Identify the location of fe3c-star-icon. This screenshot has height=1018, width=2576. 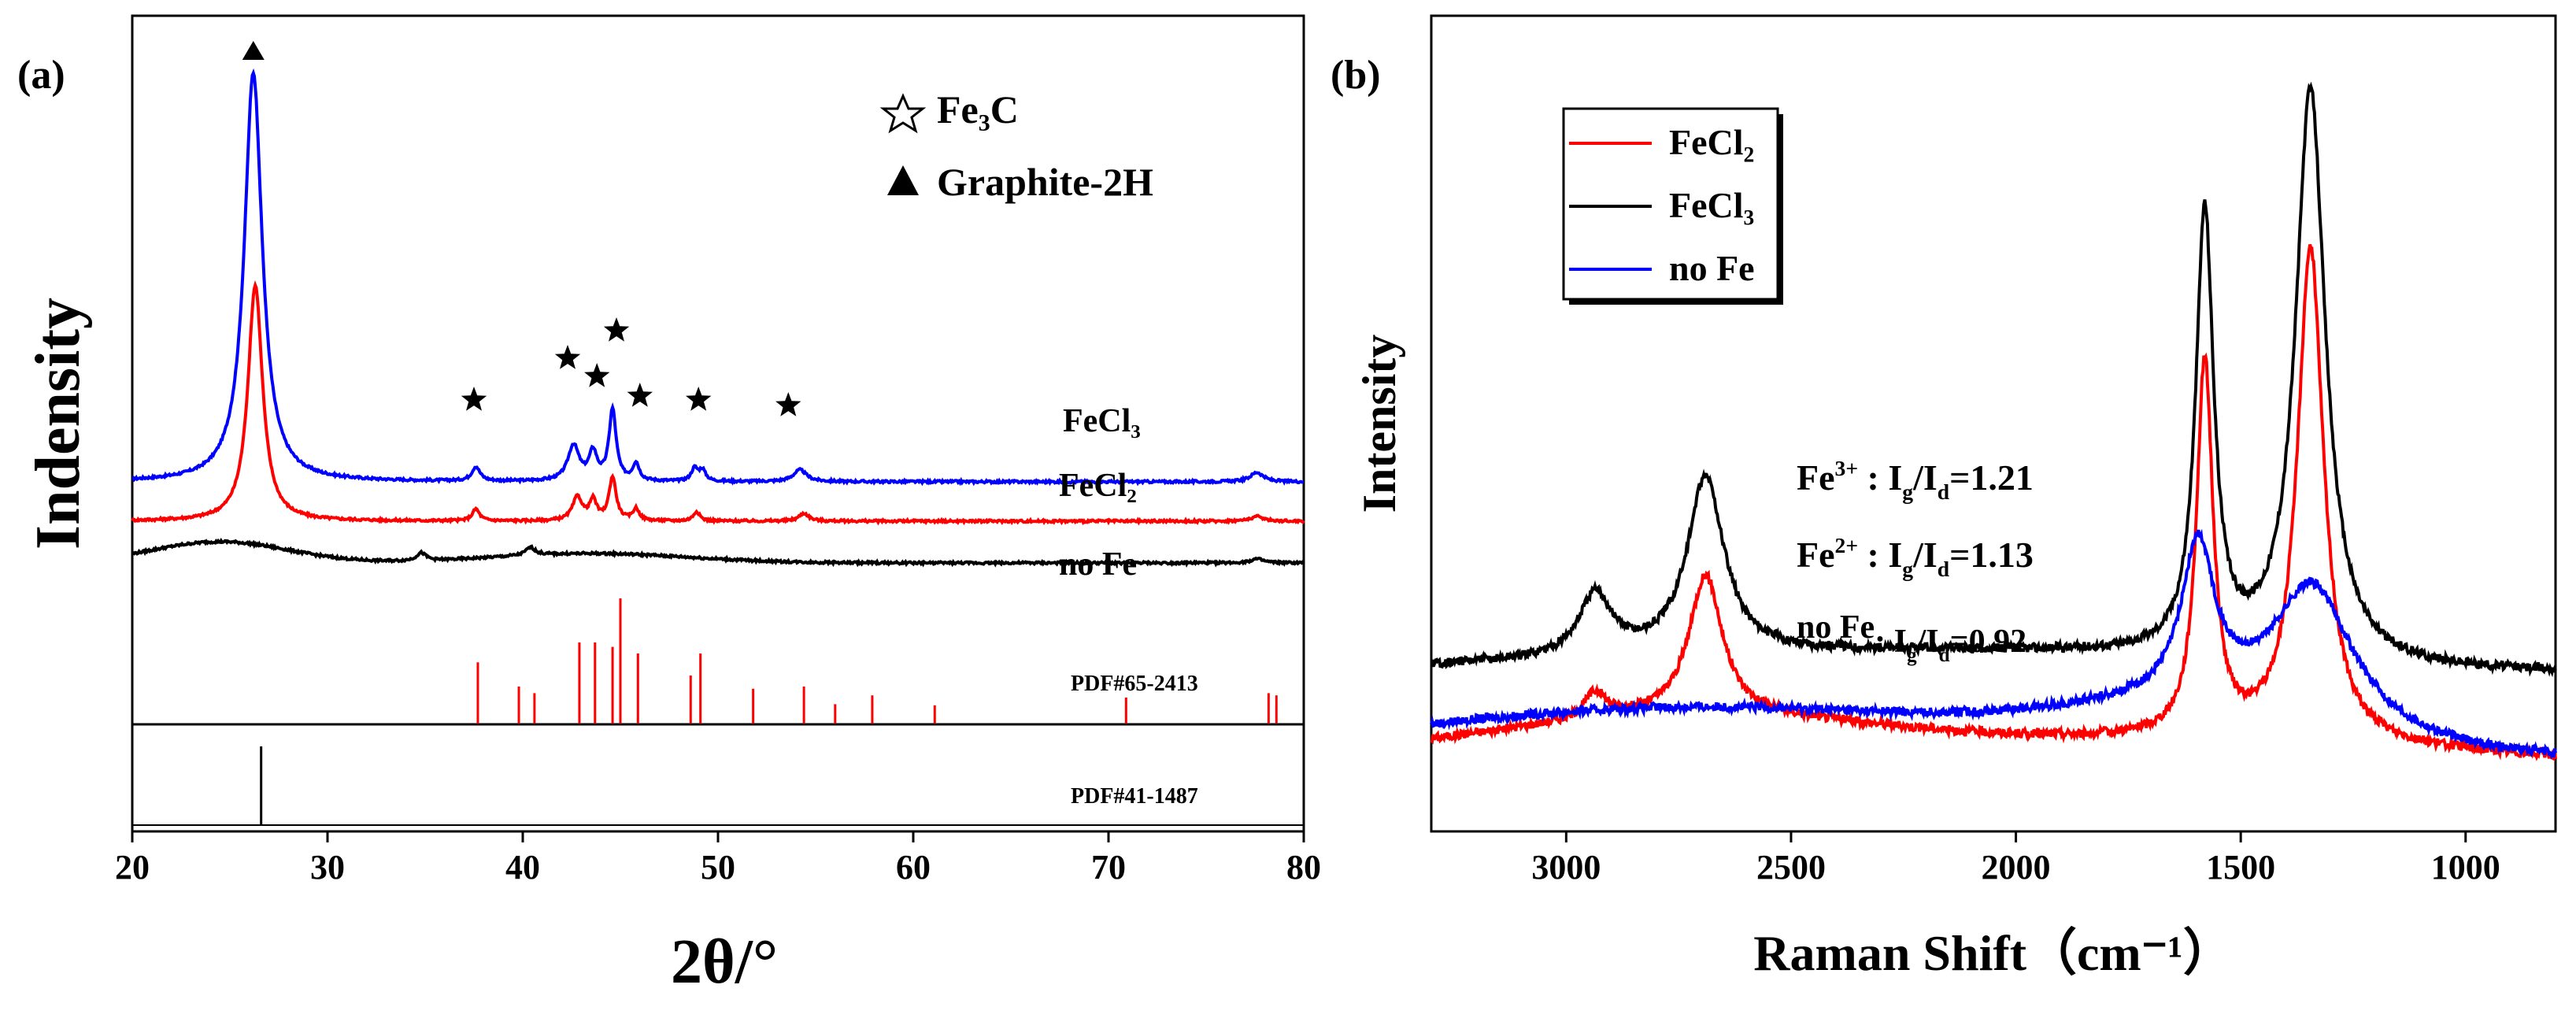
(903, 113).